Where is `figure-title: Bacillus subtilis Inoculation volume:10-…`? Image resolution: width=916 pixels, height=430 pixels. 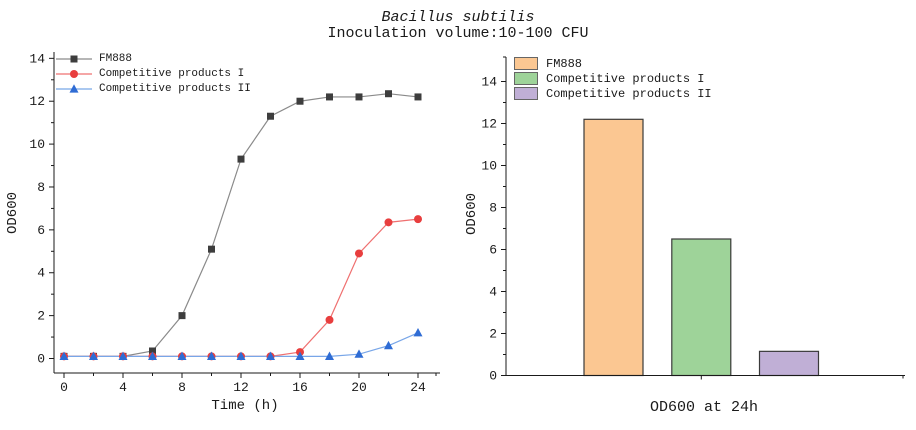
figure-title: Bacillus subtilis Inoculation volume:10-… is located at coordinates (458, 26).